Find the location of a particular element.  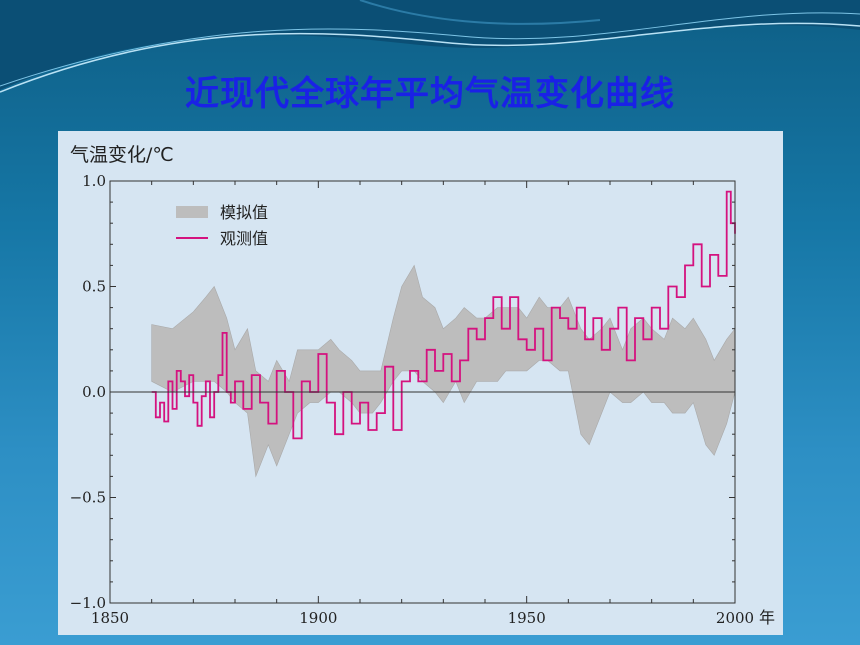

legend-label-simulated: 模拟值 is located at coordinates (244, 212).